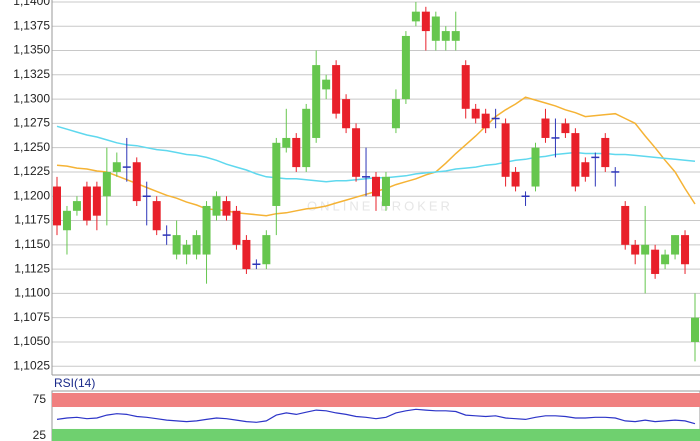 The image size is (700, 441). Describe the element at coordinates (74, 383) in the screenshot. I see `rsi-title: RSI(14)` at that location.